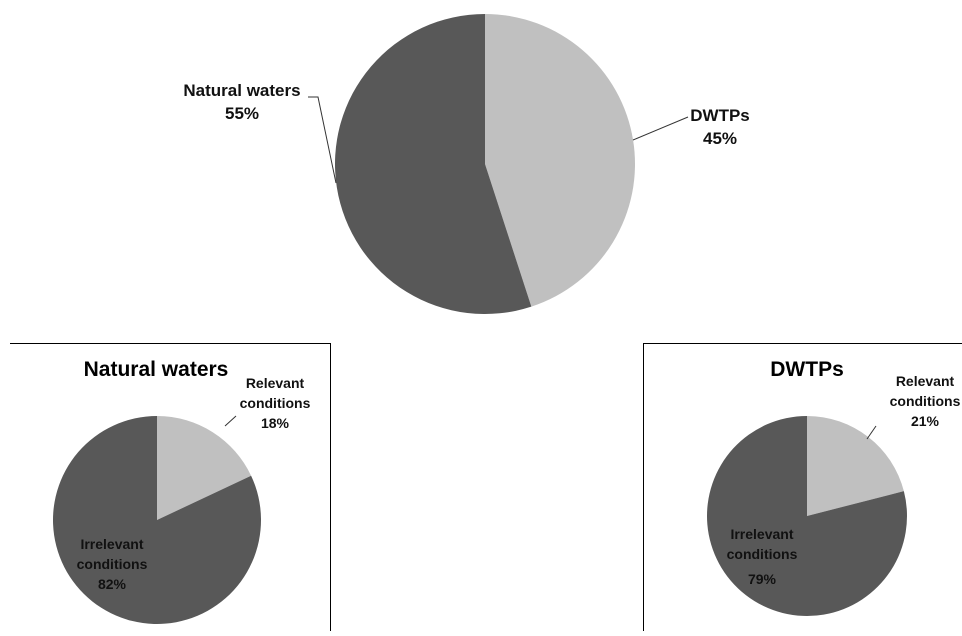 This screenshot has height=636, width=962. Describe the element at coordinates (322, 140) in the screenshot. I see `leader-line-natural-waters` at that location.